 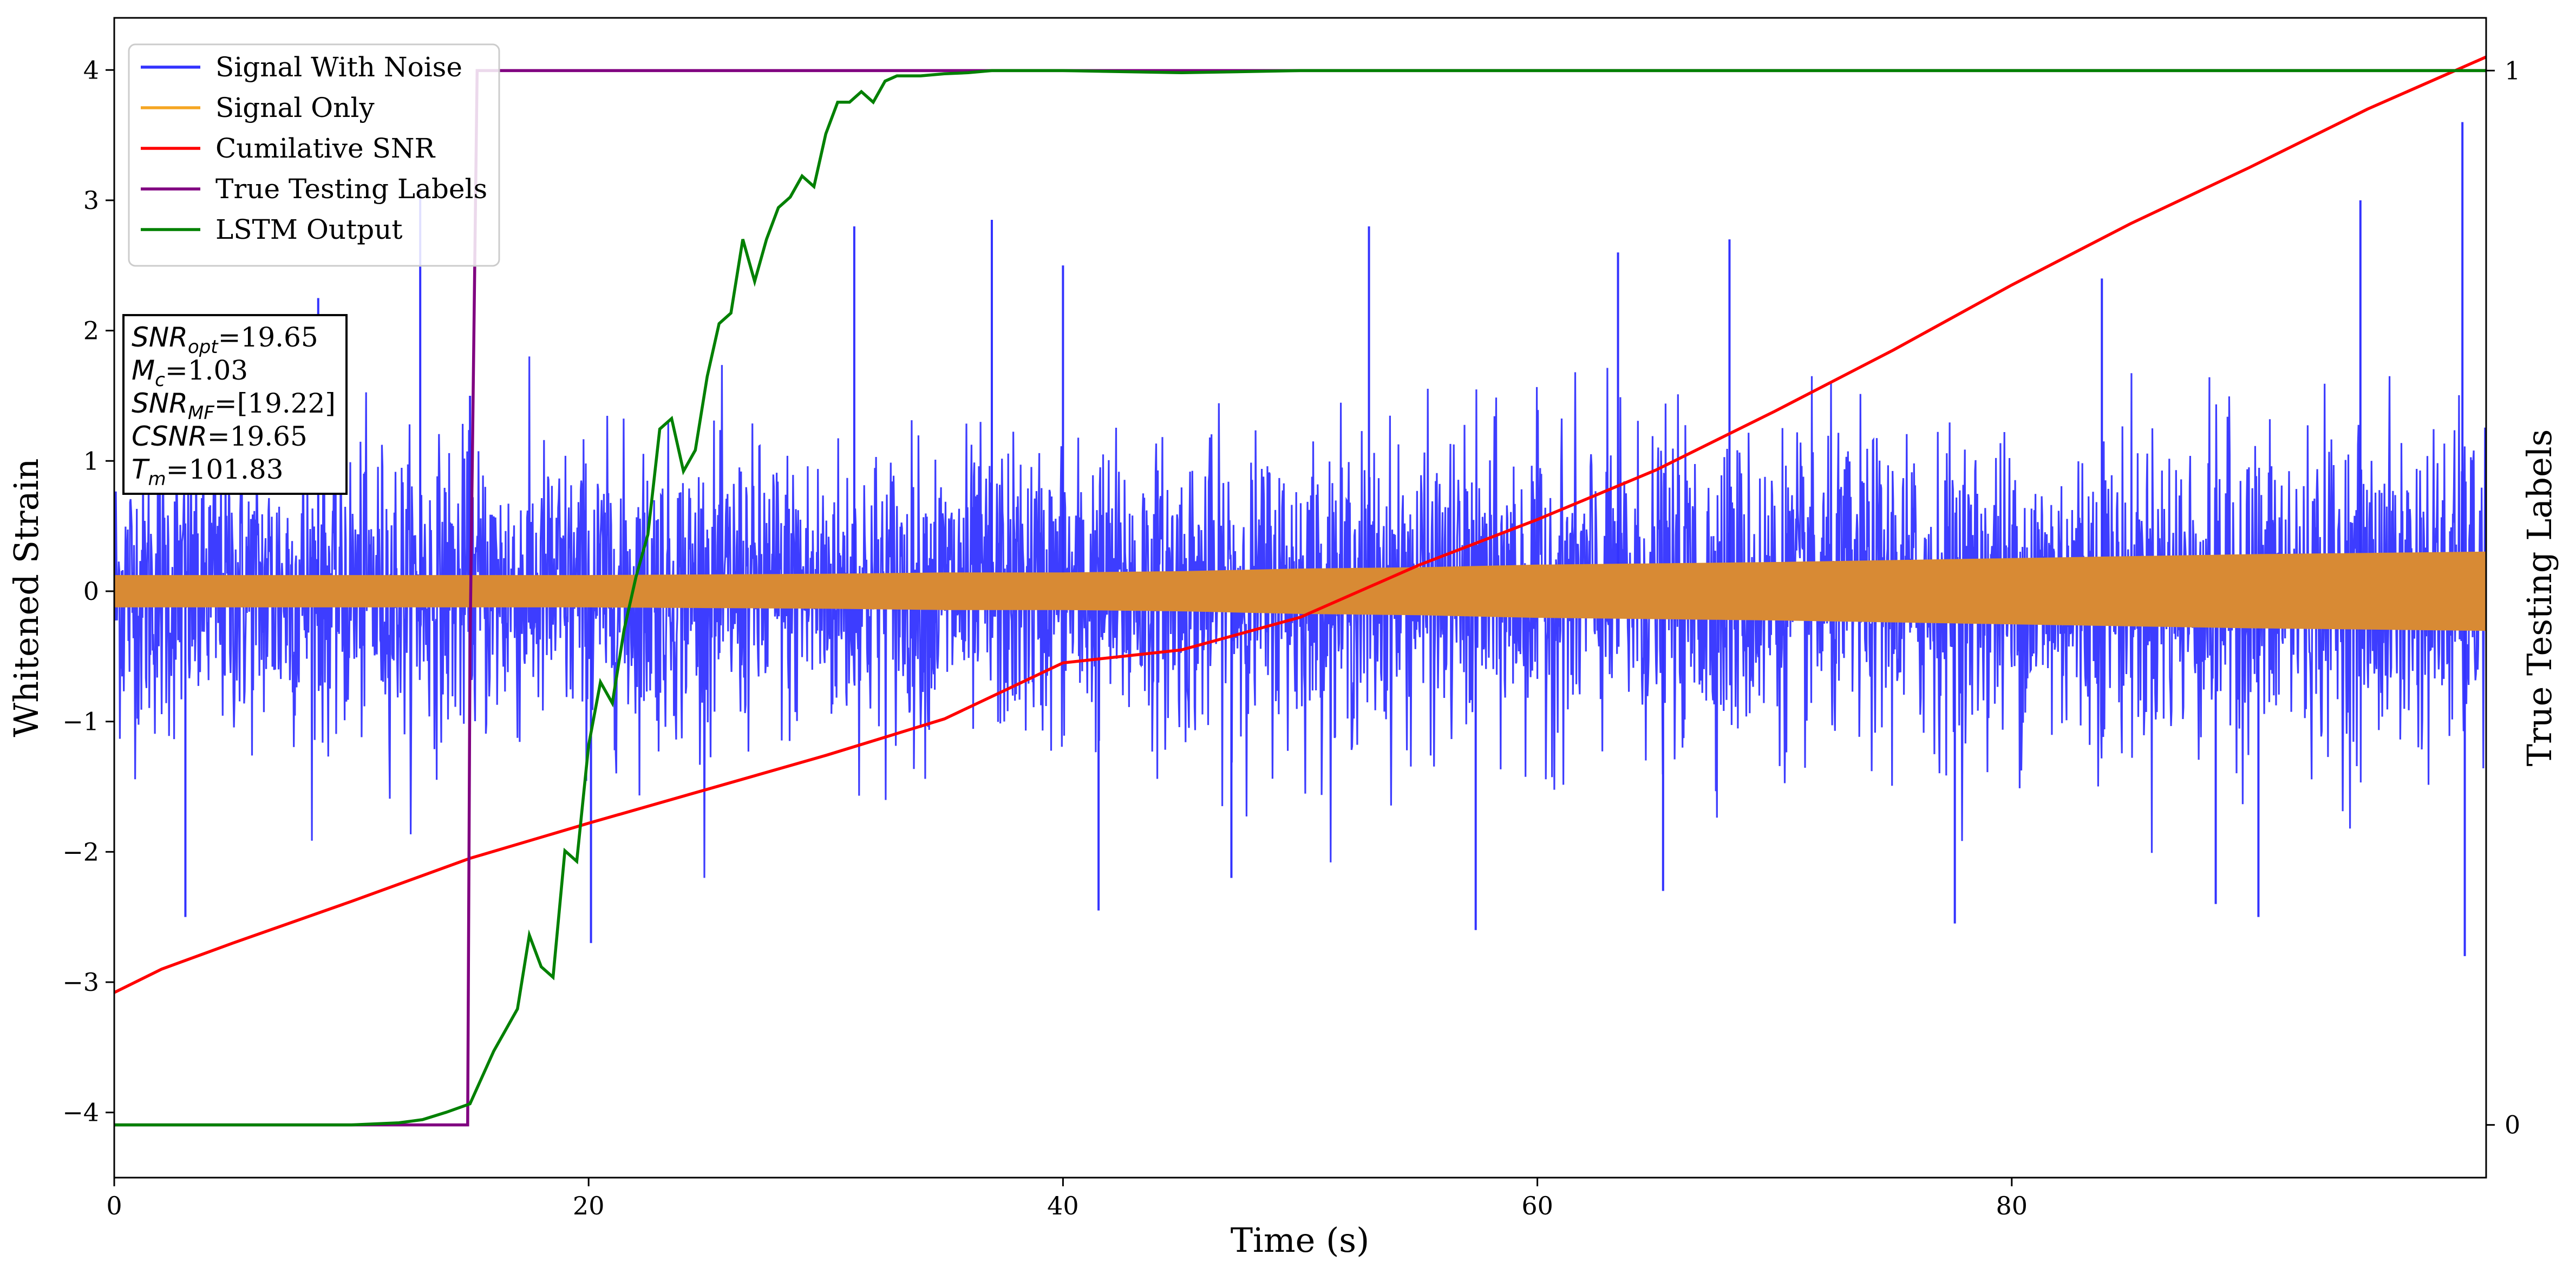 I want to click on x-axis-label: Time (s), so click(x=1301, y=1240).